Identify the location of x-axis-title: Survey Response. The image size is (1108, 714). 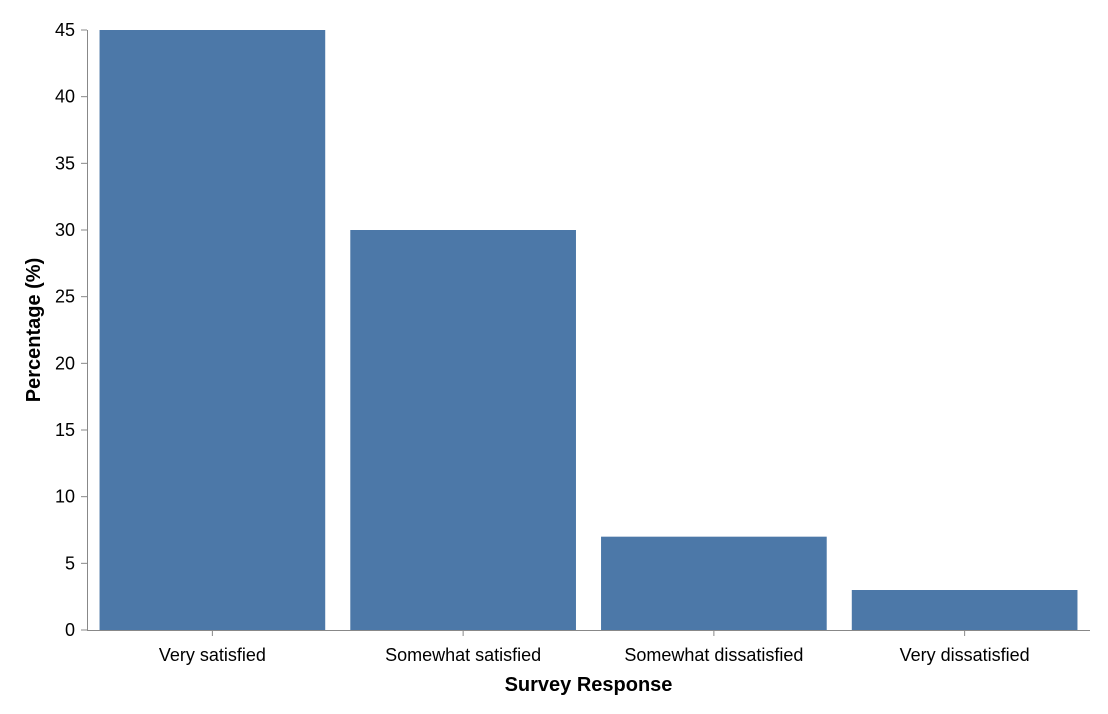
(589, 685).